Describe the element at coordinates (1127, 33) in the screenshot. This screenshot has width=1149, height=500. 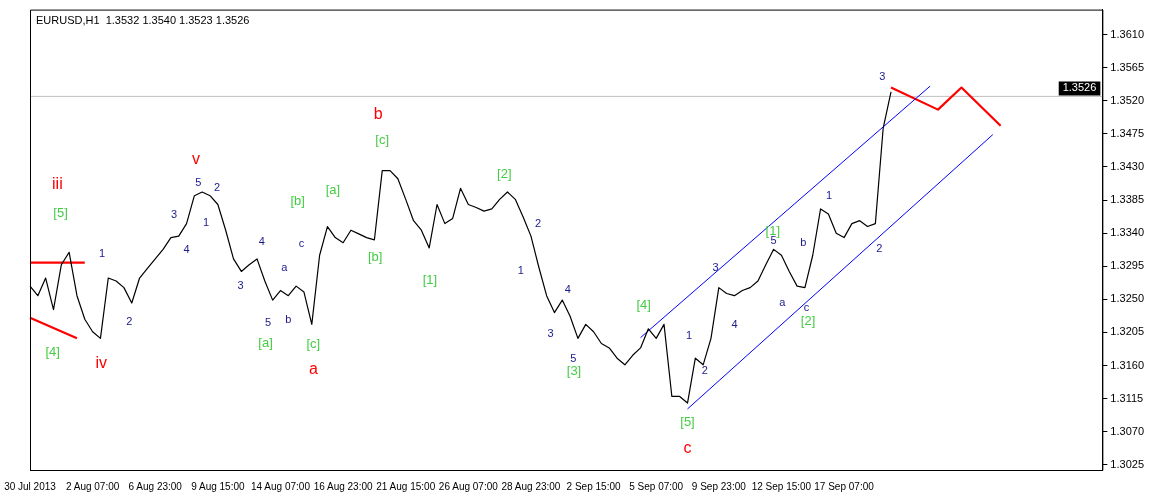
I see `y-tick-label: 1.3610` at that location.